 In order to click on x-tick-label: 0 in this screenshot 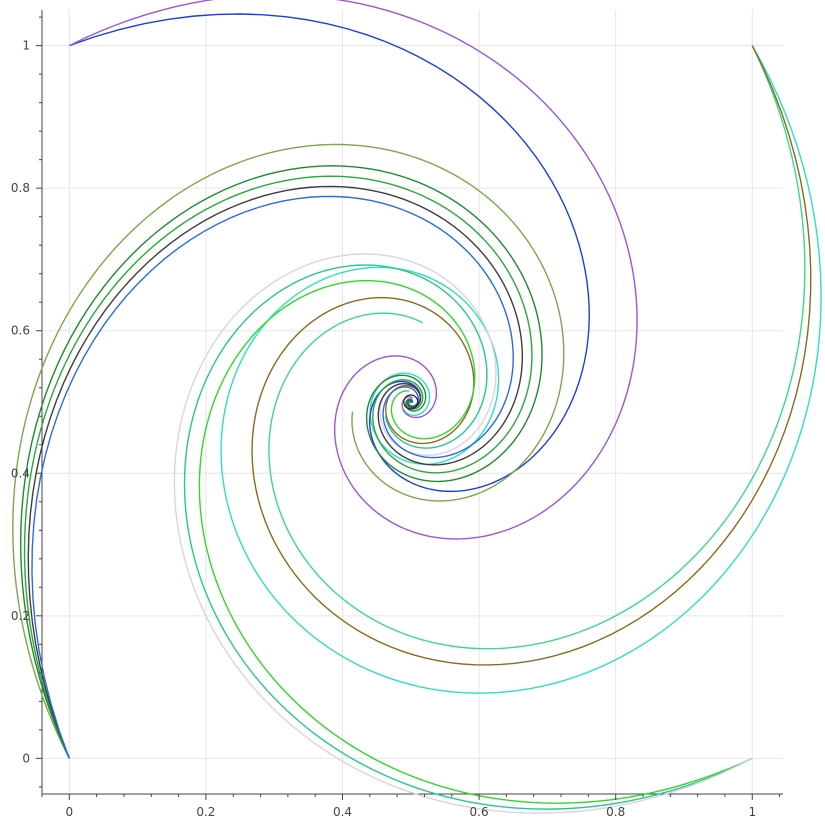, I will do `click(69, 812)`.